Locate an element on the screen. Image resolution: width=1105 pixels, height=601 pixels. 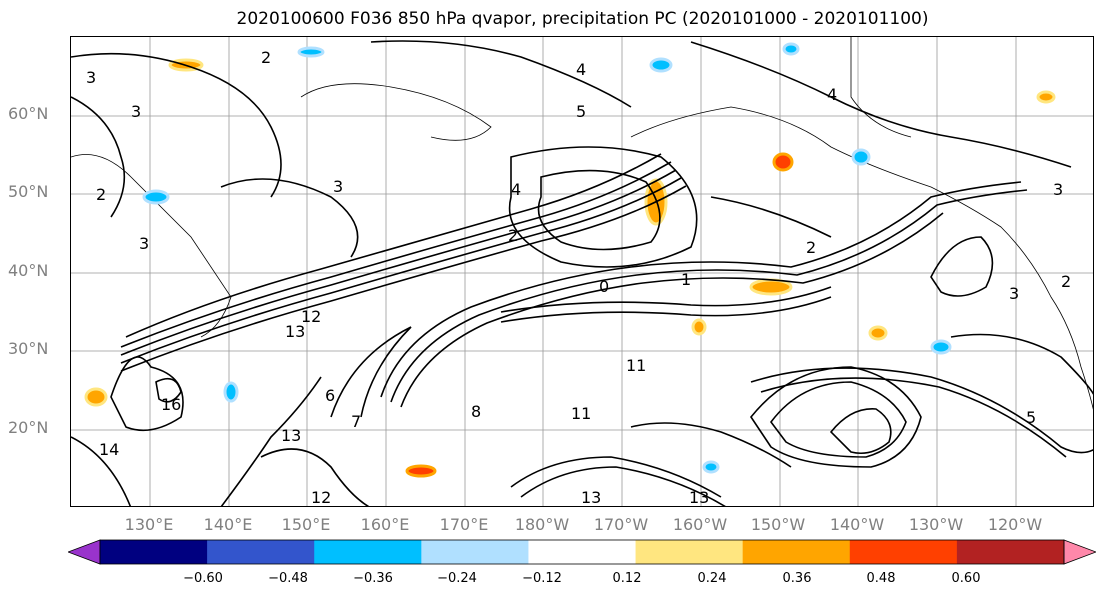
colorbar-tick: −0.24 is located at coordinates (457, 578).